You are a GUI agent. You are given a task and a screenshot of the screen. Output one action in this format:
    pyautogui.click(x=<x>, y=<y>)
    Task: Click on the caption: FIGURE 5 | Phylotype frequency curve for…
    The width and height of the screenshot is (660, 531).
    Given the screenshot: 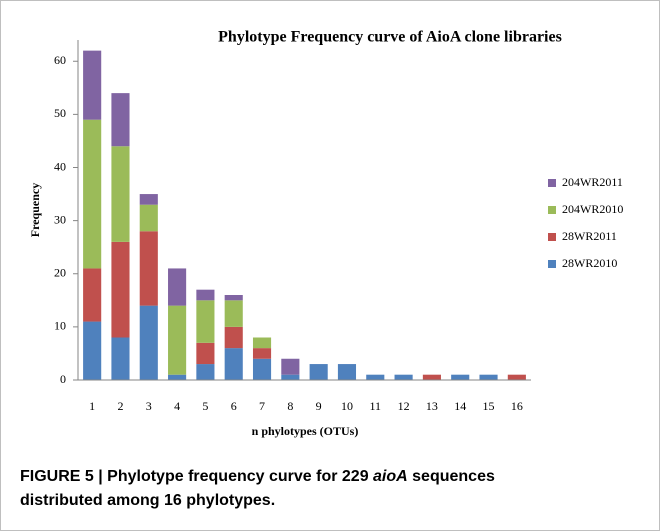 What is the action you would take?
    pyautogui.click(x=257, y=488)
    